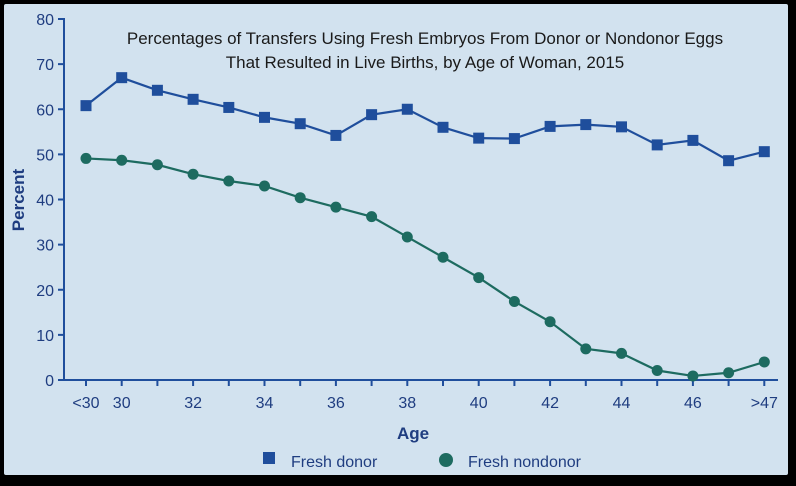 This screenshot has height=486, width=796. I want to click on legend-marker-fresh-donor, so click(269, 458).